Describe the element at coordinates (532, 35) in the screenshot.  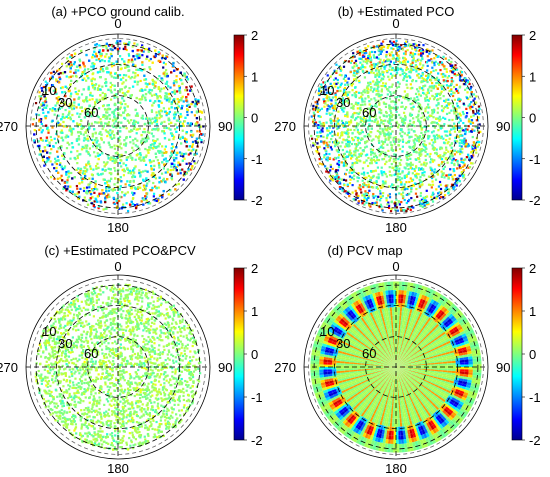
I see `panel-b-colorbar-tick: 2` at that location.